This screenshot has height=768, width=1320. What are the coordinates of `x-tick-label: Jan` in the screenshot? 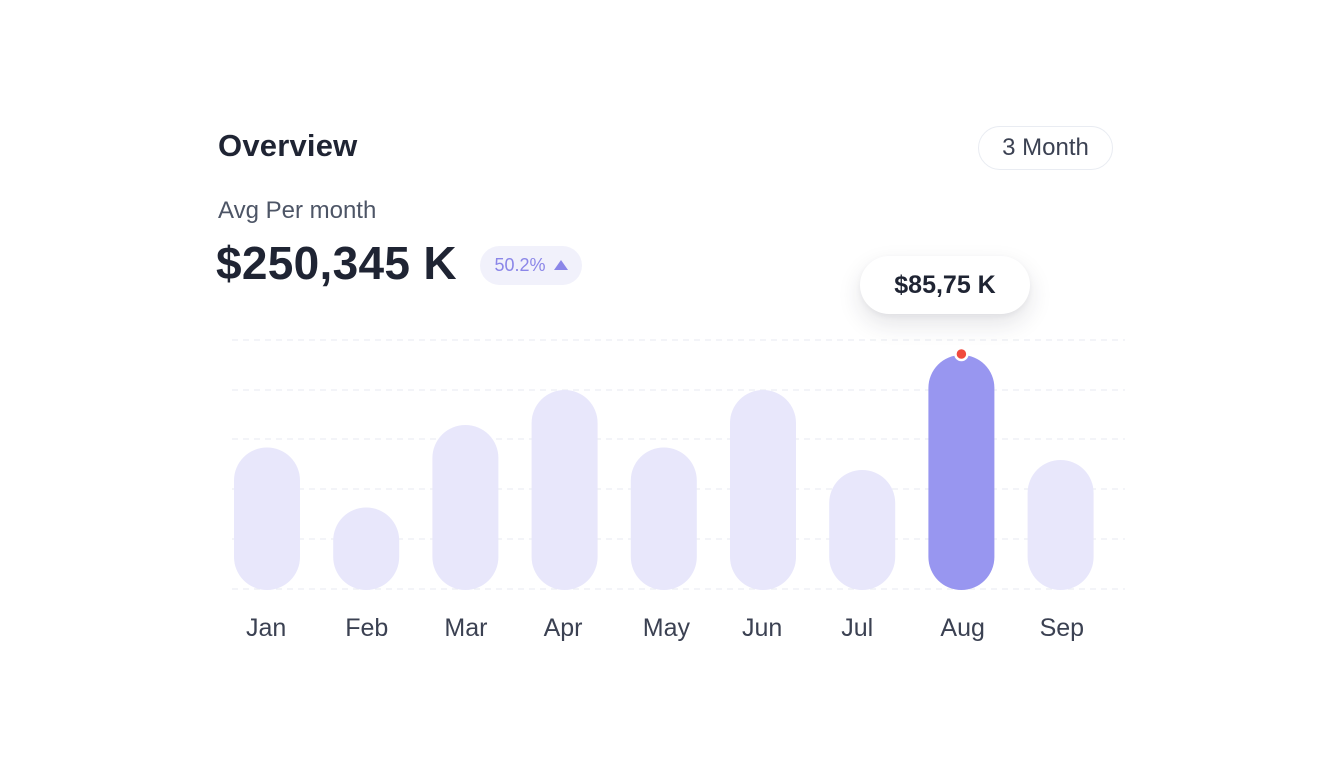 It's located at (266, 628).